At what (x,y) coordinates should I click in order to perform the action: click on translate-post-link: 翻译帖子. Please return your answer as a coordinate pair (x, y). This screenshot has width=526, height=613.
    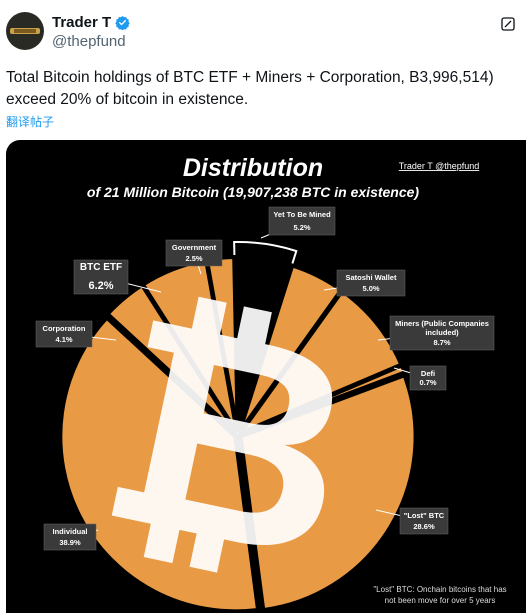
    Looking at the image, I should click on (30, 122).